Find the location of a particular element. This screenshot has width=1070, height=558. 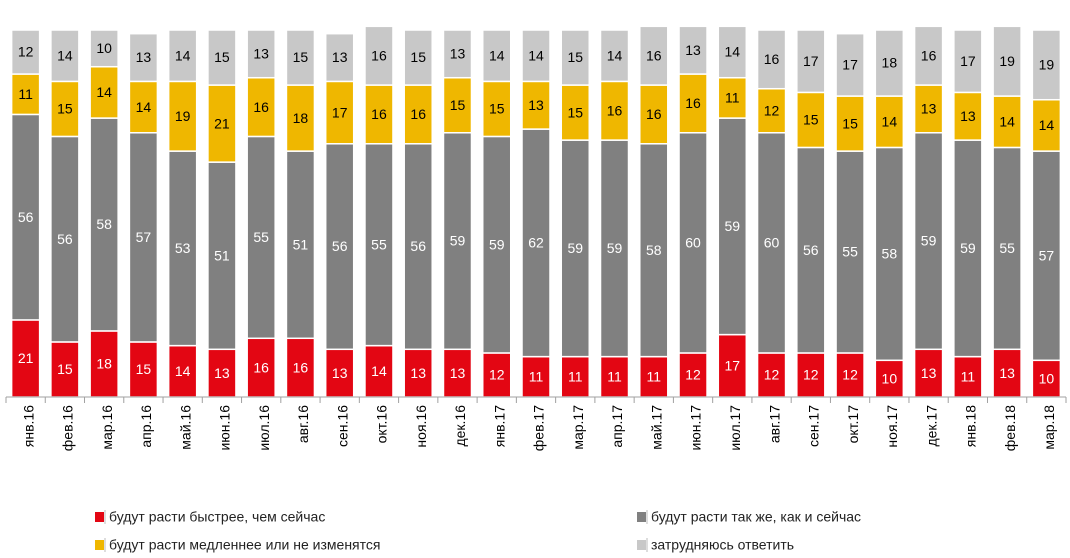

x-tick-label: янв.17 is located at coordinates (499, 426).